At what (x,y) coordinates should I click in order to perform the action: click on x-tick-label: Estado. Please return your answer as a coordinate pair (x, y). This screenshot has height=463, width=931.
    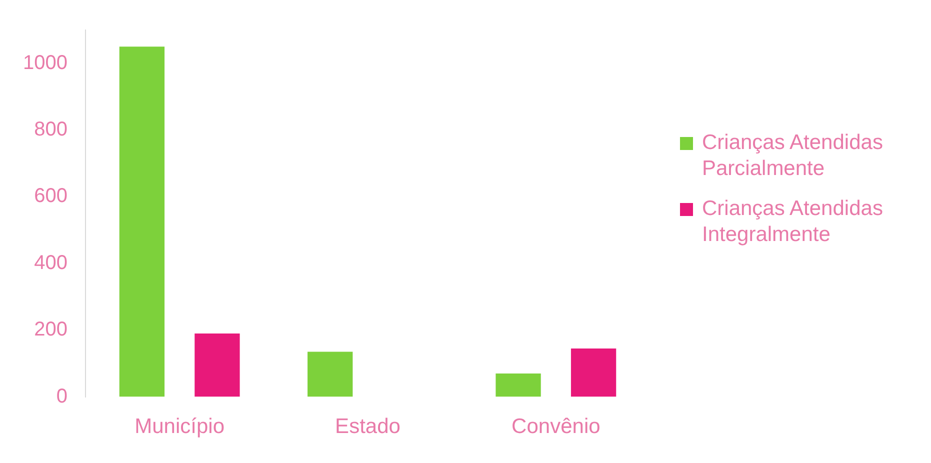
    Looking at the image, I should click on (367, 426).